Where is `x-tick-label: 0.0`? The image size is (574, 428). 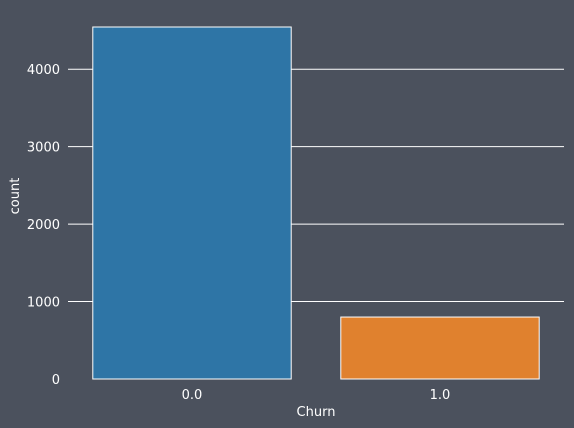 x-tick-label: 0.0 is located at coordinates (192, 395).